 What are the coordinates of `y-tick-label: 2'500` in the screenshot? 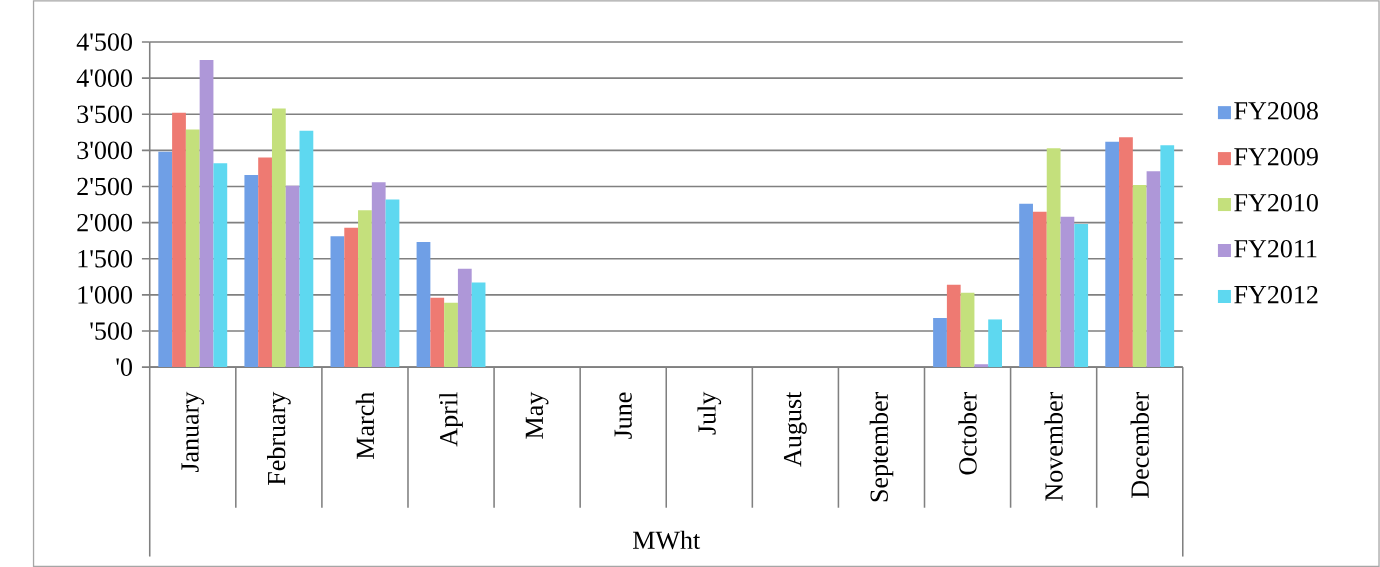 It's located at (104, 186).